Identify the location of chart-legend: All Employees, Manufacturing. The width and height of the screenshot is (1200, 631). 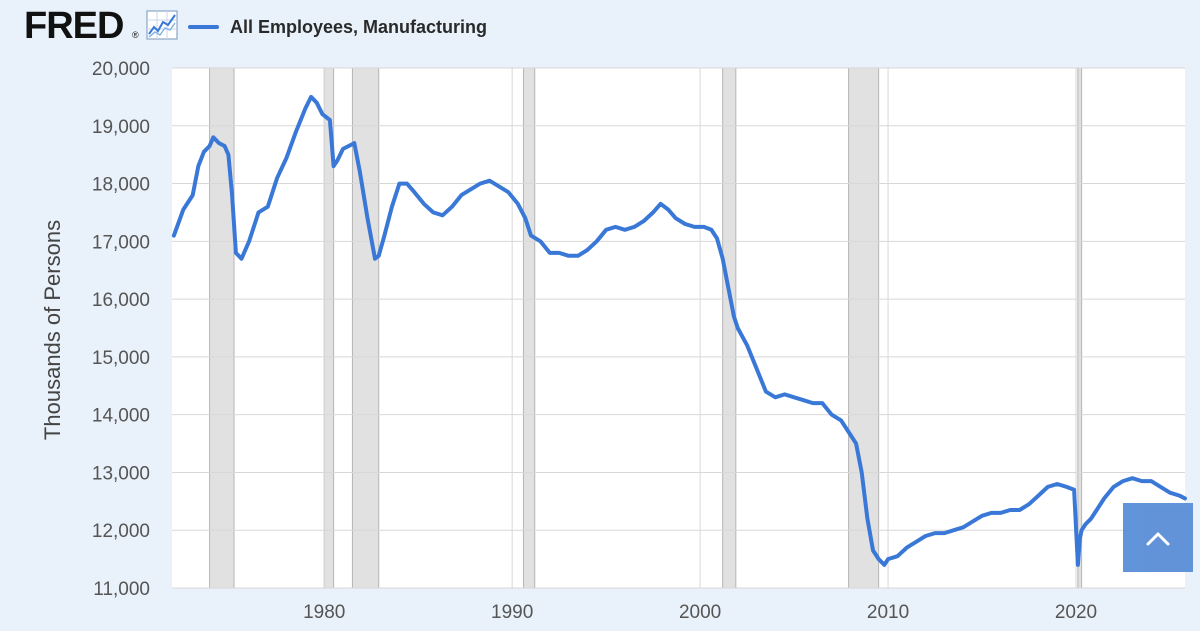
(337, 27).